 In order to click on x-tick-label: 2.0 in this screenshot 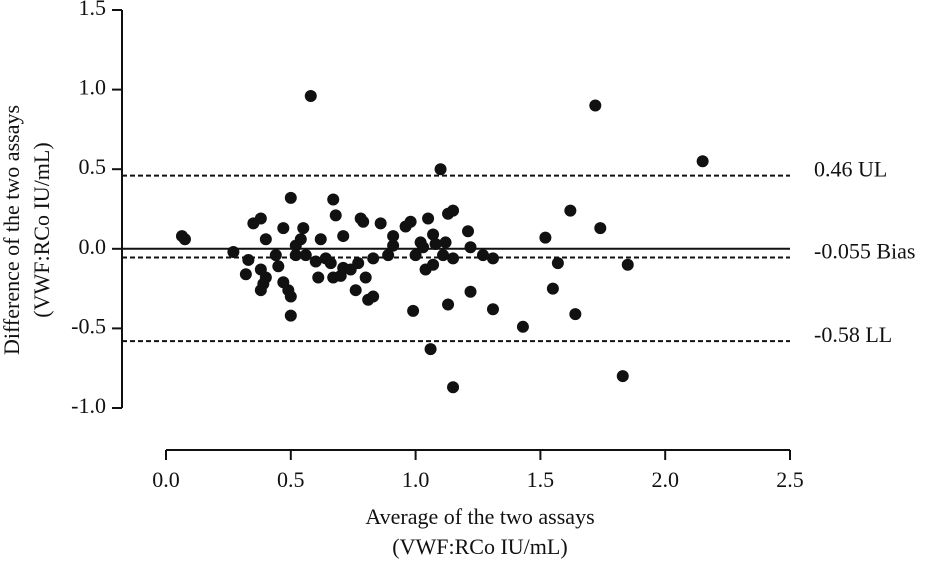, I will do `click(665, 479)`.